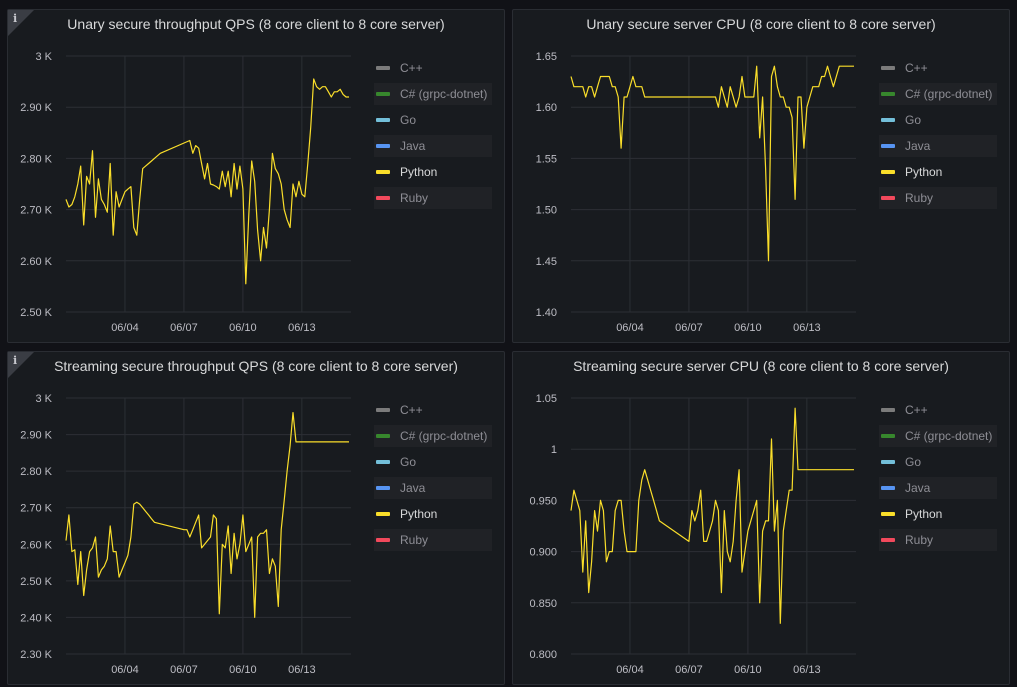 This screenshot has height=687, width=1017. I want to click on y-tick-label: 1.55, so click(546, 159).